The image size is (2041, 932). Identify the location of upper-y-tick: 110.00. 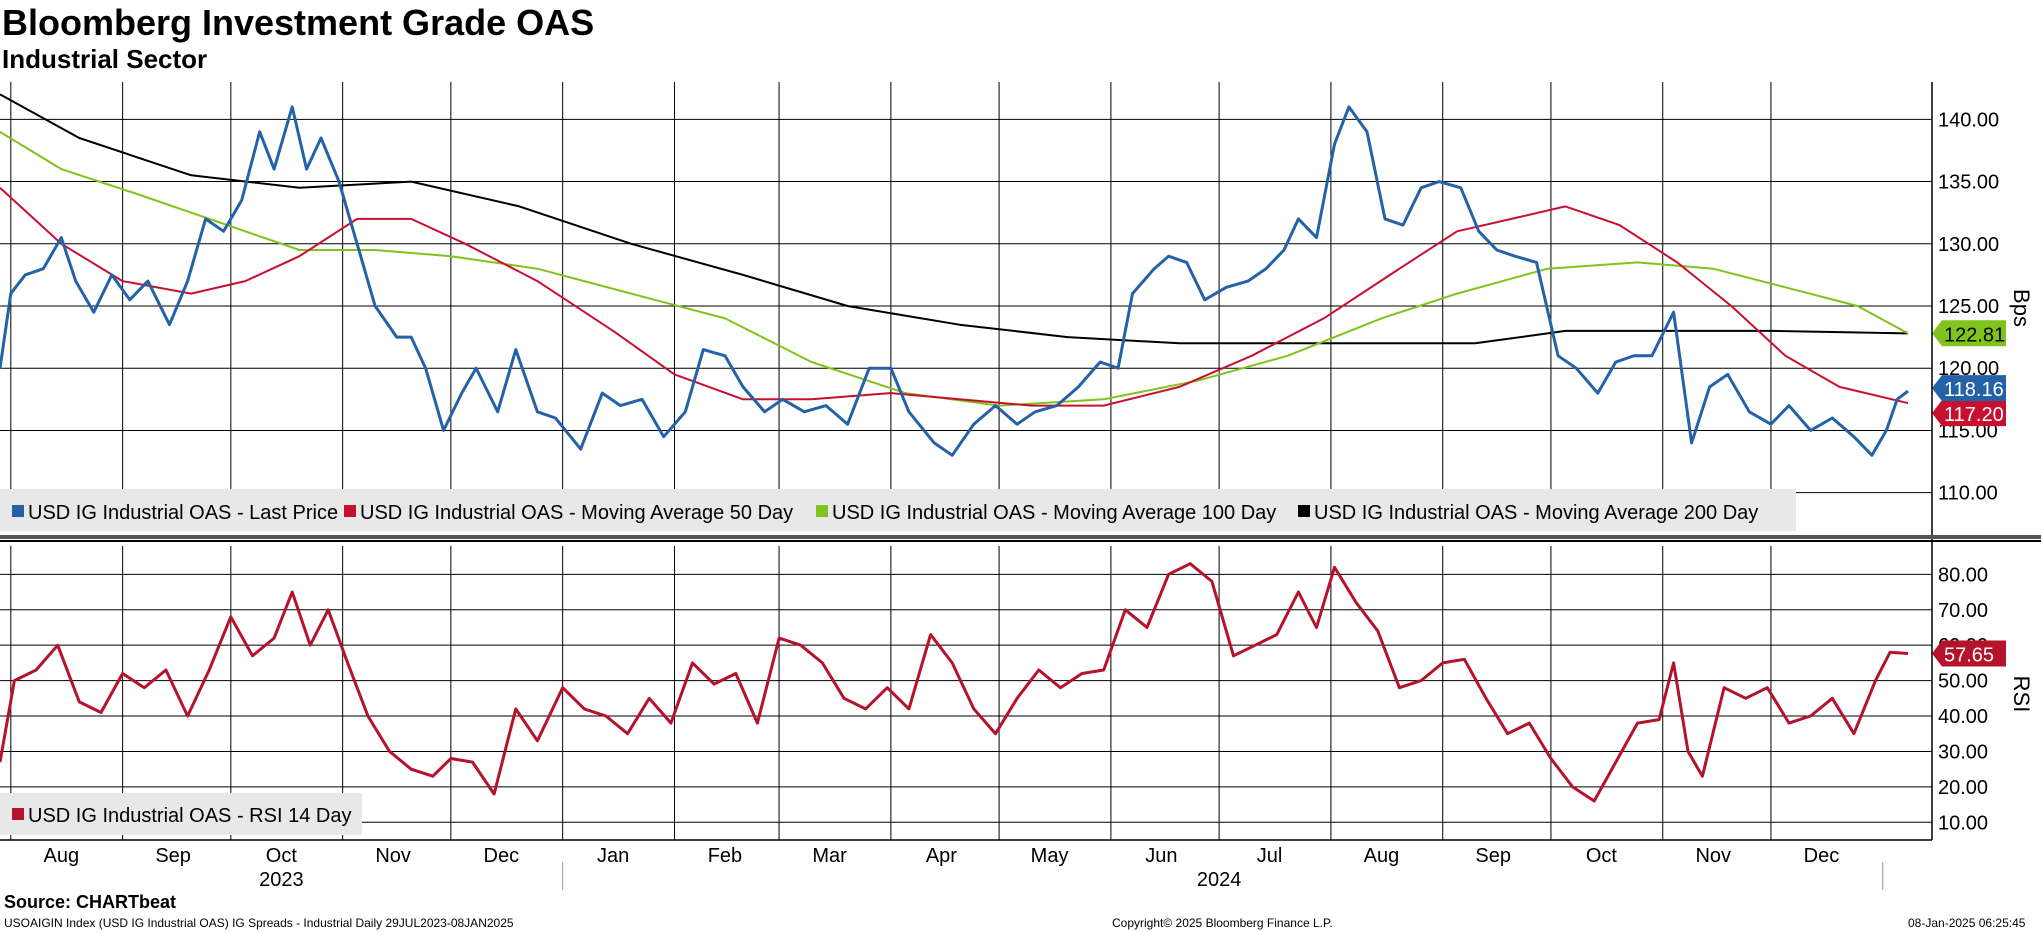
(1968, 494).